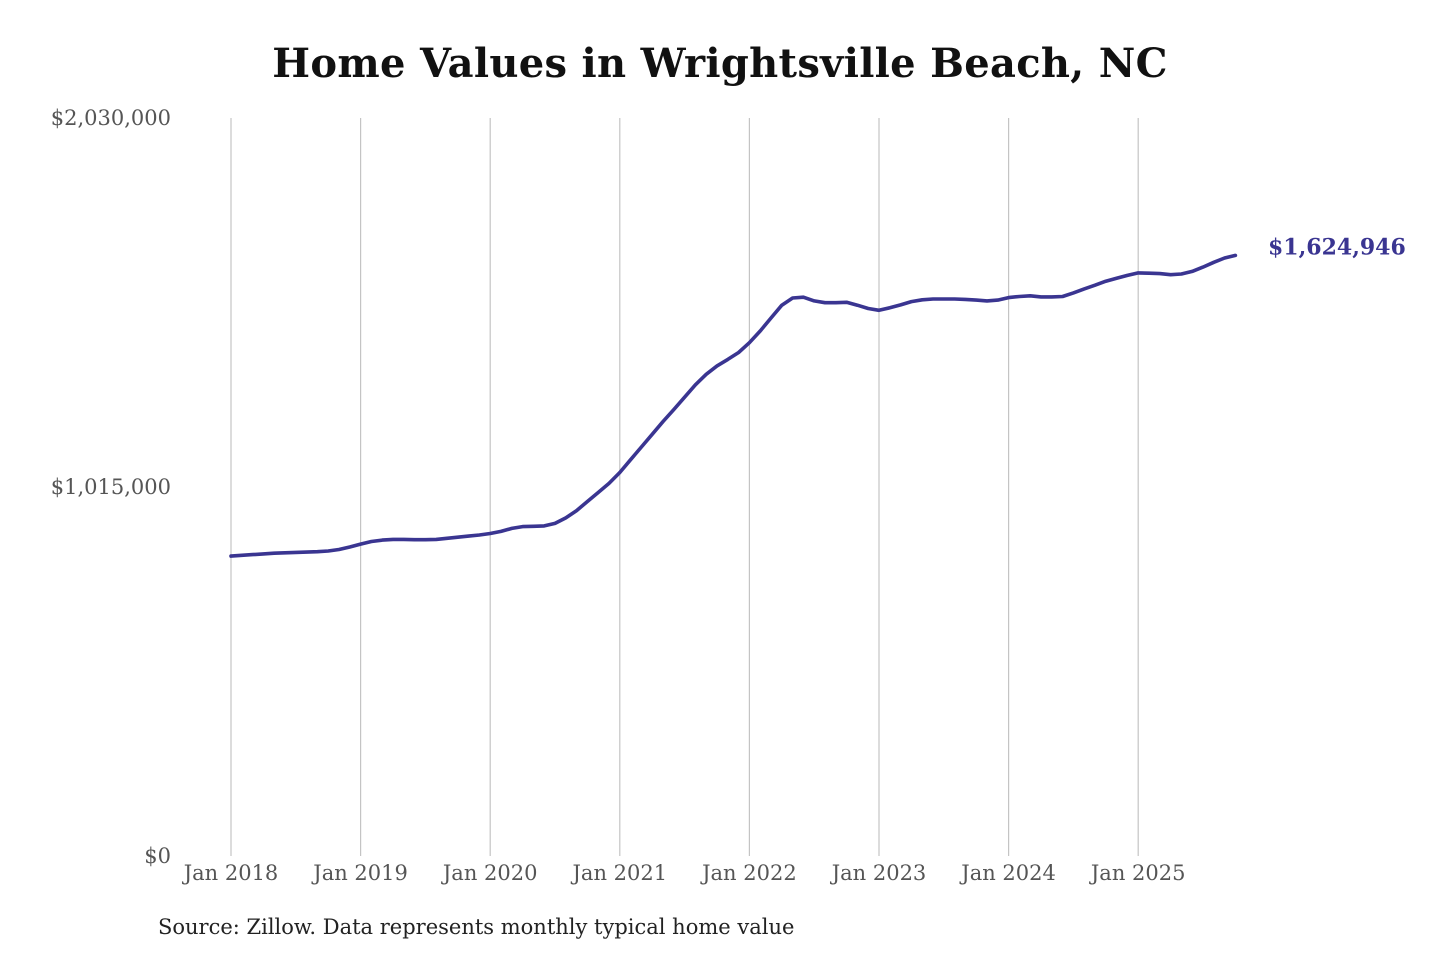  Describe the element at coordinates (157, 856) in the screenshot. I see `y-tick-label: $0` at that location.